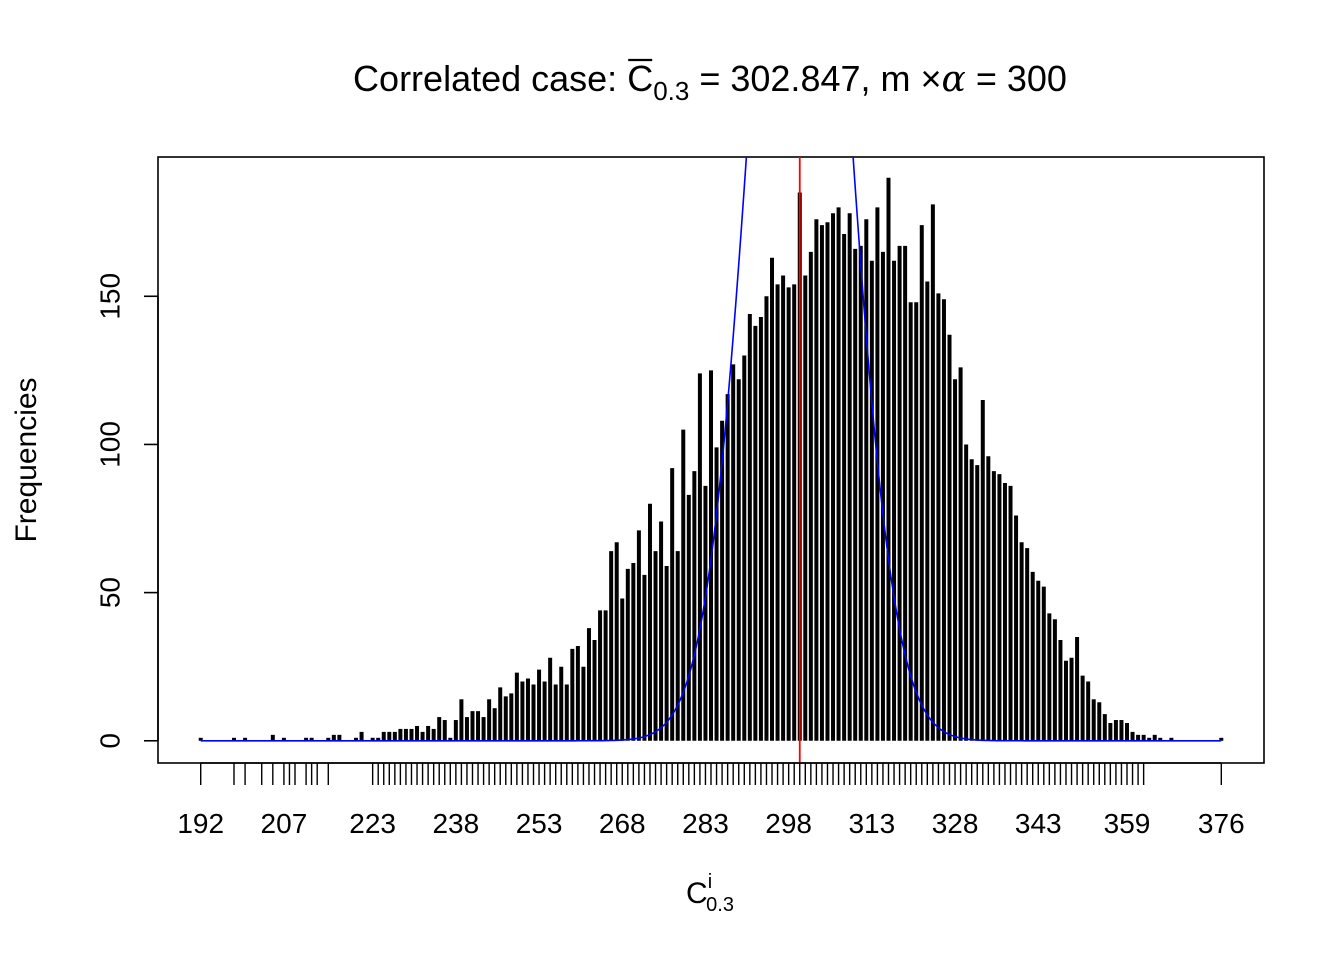 The width and height of the screenshot is (1344, 960). I want to click on x-axis: 192 207 223 238 253 268 283 298 313 328 343 359 376, so click(711, 800).